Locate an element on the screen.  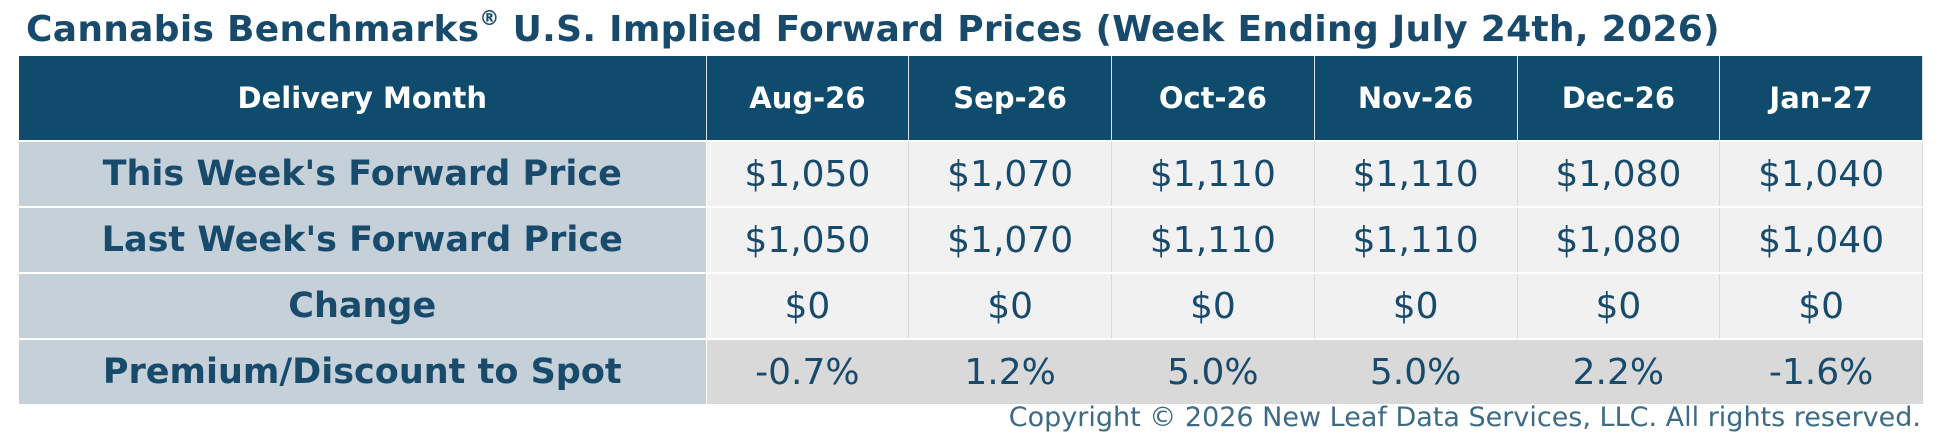
row-label: This Week's Forward Price is located at coordinates (363, 173).